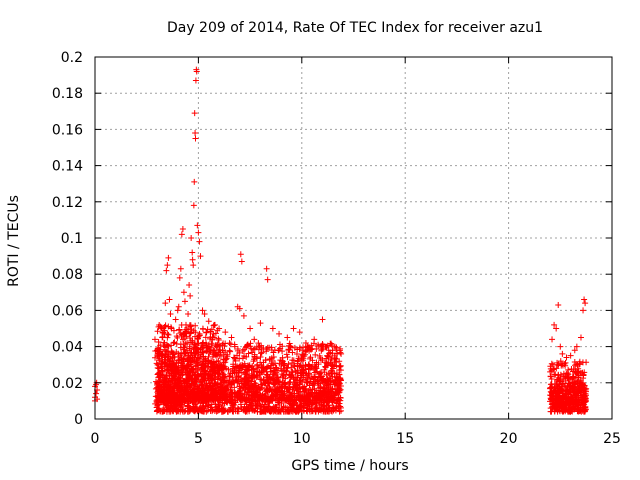 The height and width of the screenshot is (480, 640). Describe the element at coordinates (405, 439) in the screenshot. I see `x-tick-label: 15` at that location.